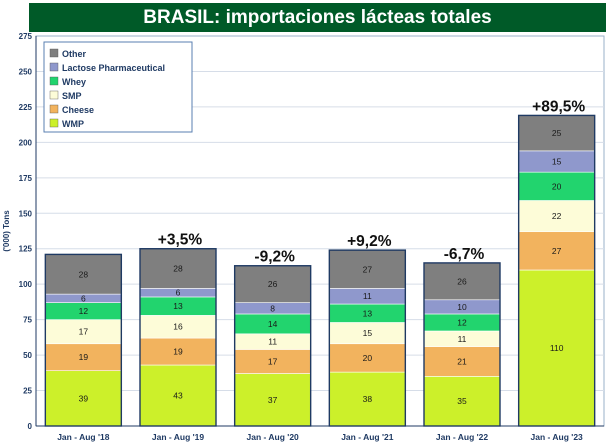 This screenshot has width=608, height=443. Describe the element at coordinates (26, 284) in the screenshot. I see `y-tick-label: 100` at that location.